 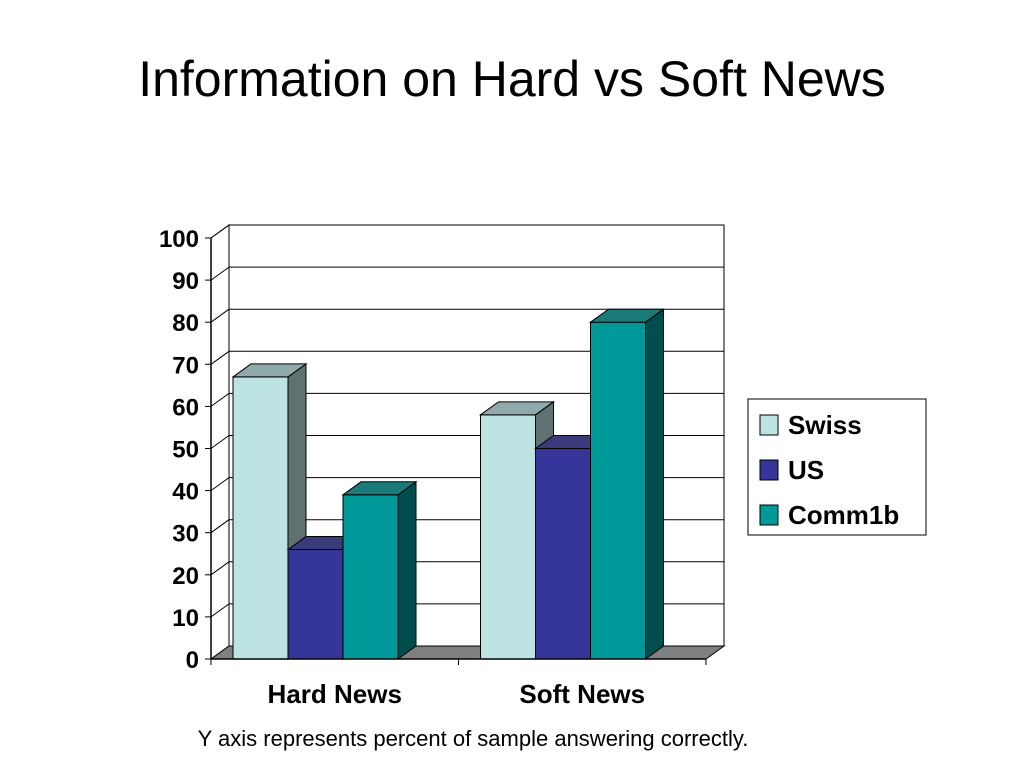 I want to click on y-tick-label: 30, so click(x=185, y=534).